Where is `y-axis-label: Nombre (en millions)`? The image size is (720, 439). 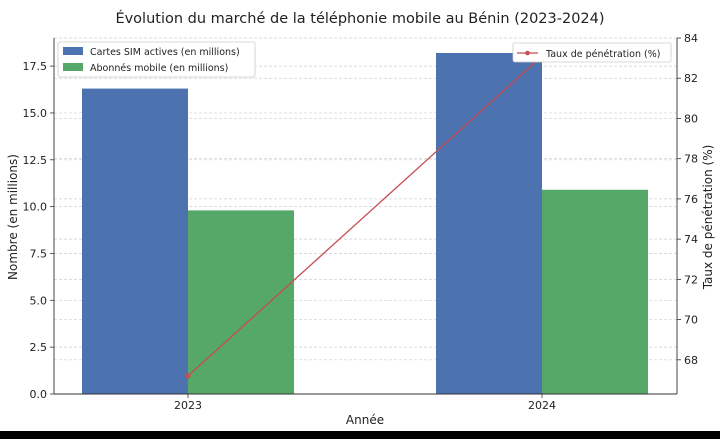 y-axis-label: Nombre (en millions) is located at coordinates (13, 217).